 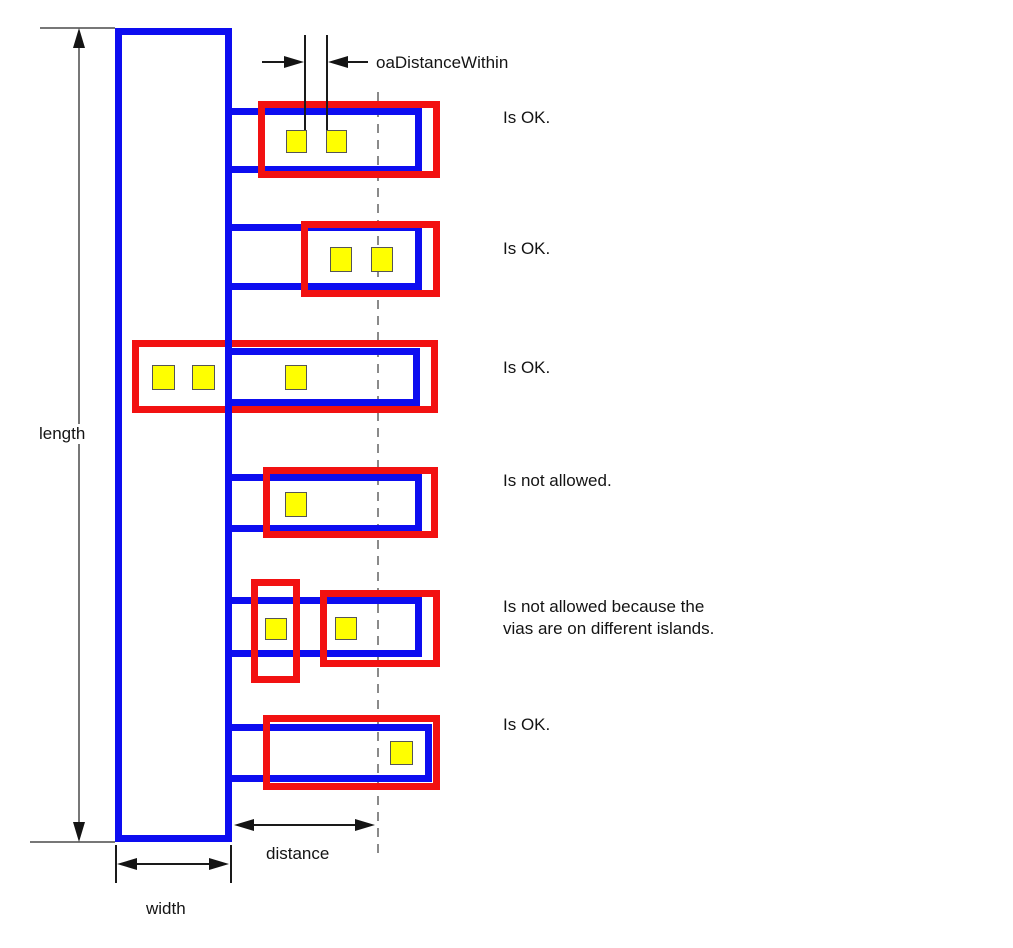 I want to click on row3-red-marker, so click(x=285, y=376).